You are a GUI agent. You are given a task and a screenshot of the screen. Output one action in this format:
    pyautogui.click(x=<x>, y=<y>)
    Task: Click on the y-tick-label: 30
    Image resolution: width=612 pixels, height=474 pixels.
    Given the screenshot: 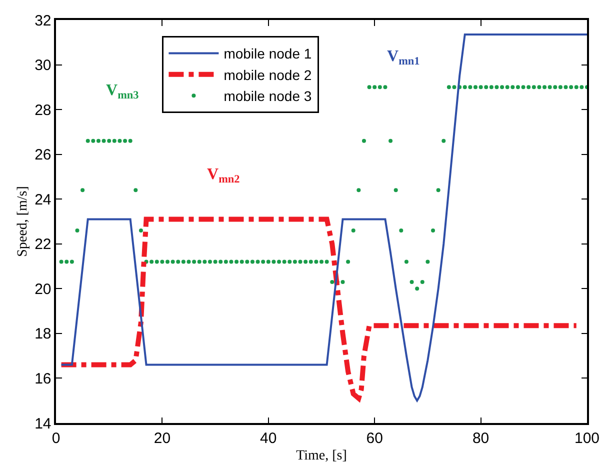 What is the action you would take?
    pyautogui.click(x=43, y=65)
    